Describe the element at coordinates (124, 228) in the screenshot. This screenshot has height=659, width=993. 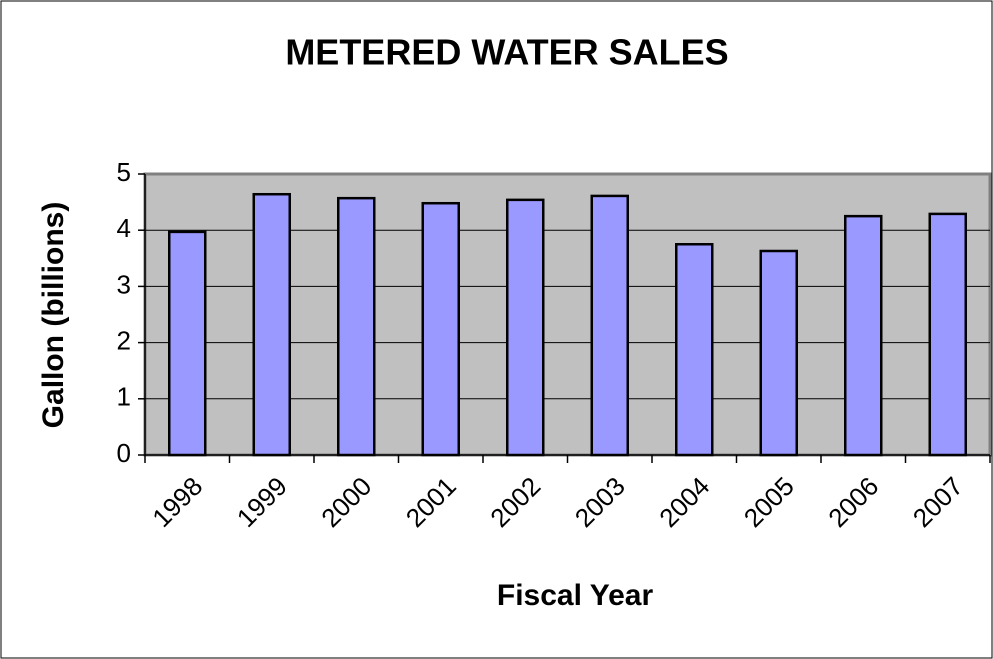
I see `y-tick-label: 4` at that location.